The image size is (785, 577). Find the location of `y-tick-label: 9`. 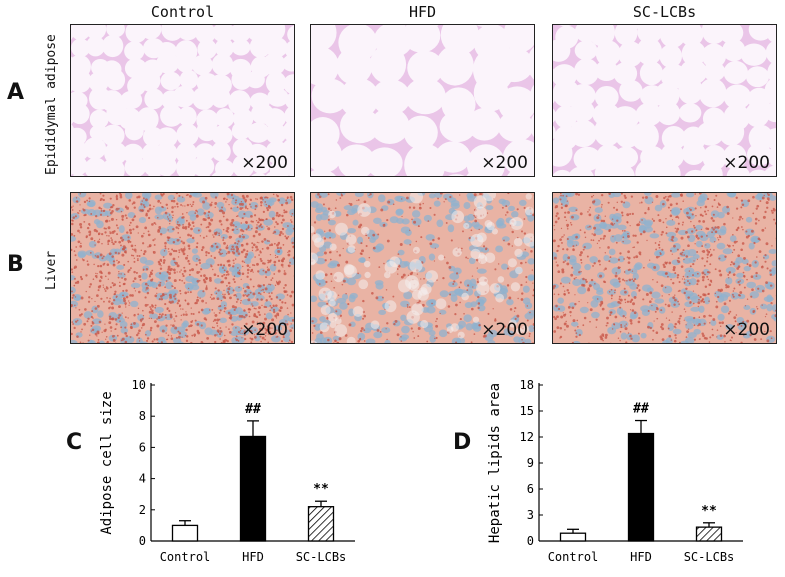

y-tick-label: 9 is located at coordinates (530, 463).